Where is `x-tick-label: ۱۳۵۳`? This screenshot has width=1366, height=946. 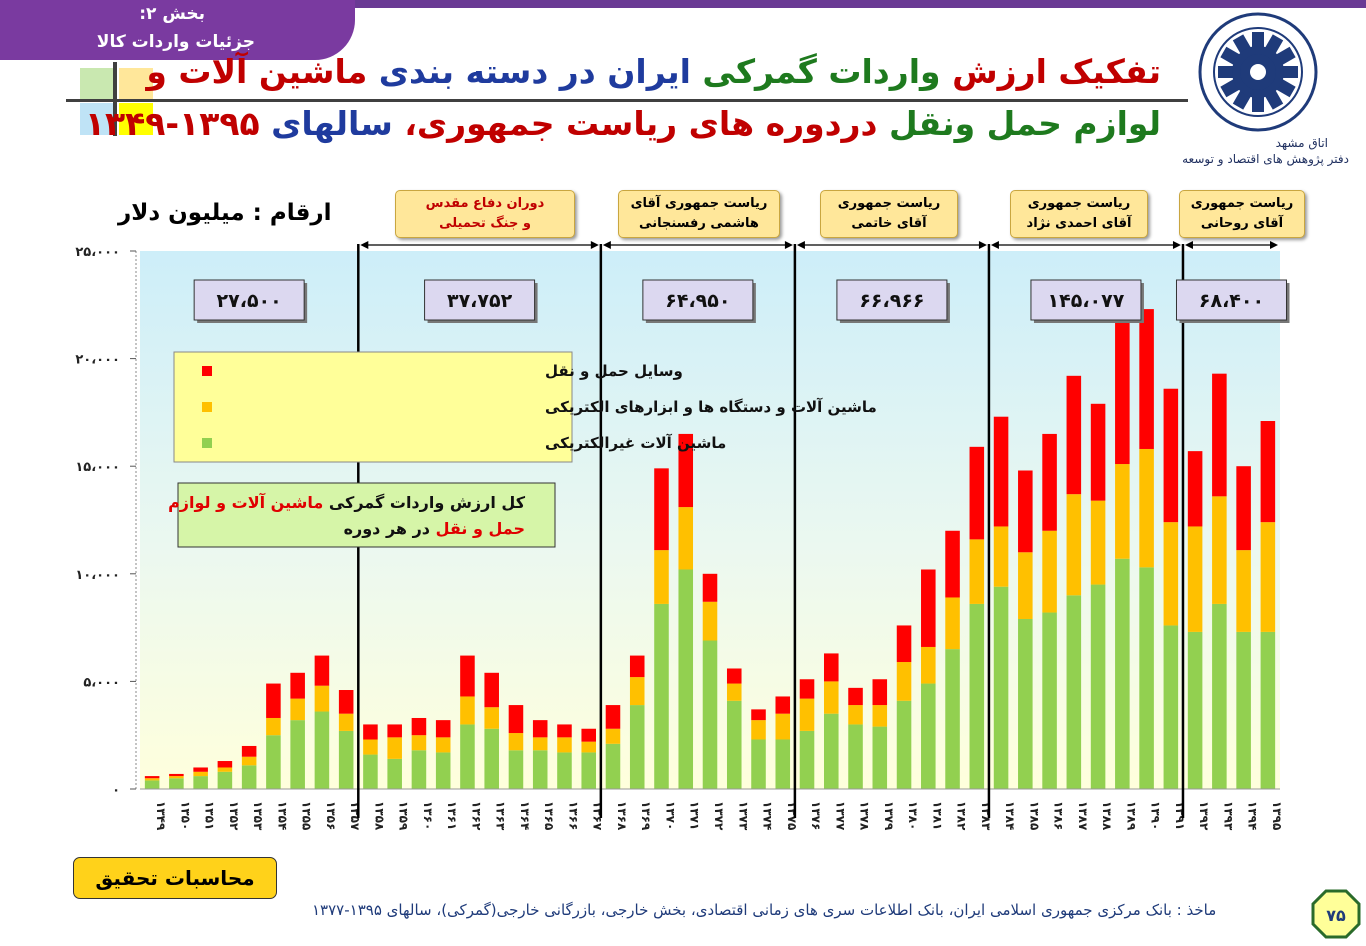
x-tick-label: ۱۳۵۳ is located at coordinates (258, 816).